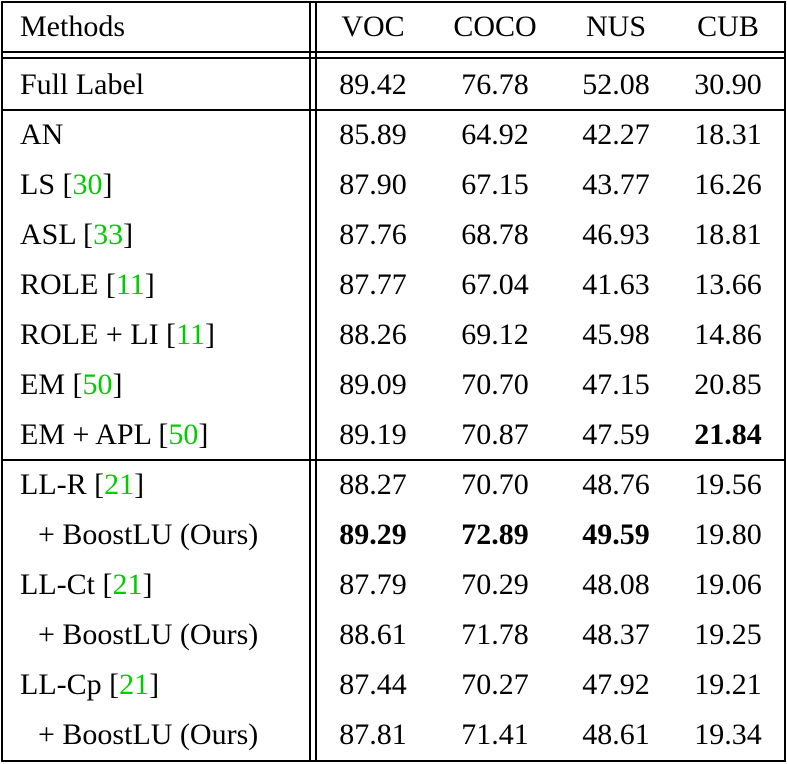 The image size is (787, 764). What do you see at coordinates (373, 684) in the screenshot?
I see `value-cell: 87.44` at bounding box center [373, 684].